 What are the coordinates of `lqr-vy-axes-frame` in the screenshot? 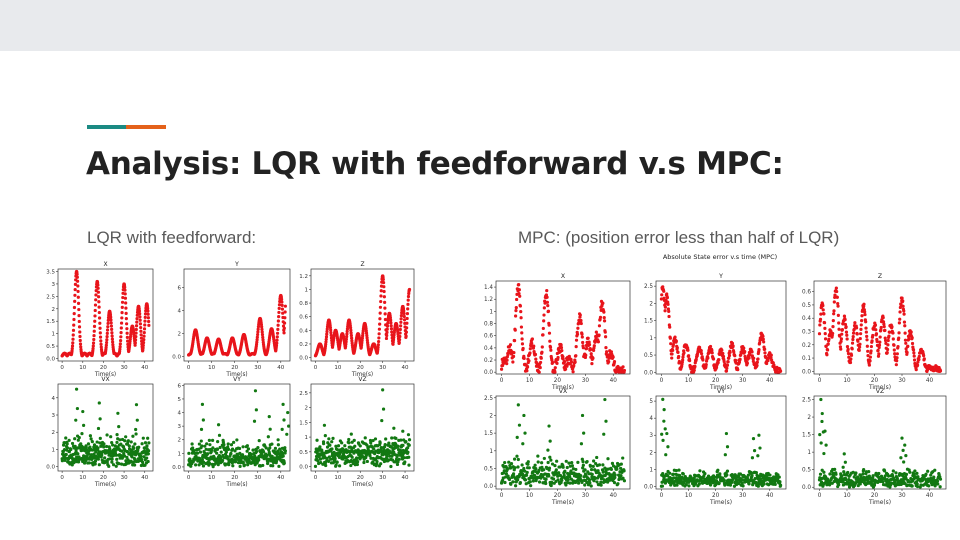 It's located at (237, 427).